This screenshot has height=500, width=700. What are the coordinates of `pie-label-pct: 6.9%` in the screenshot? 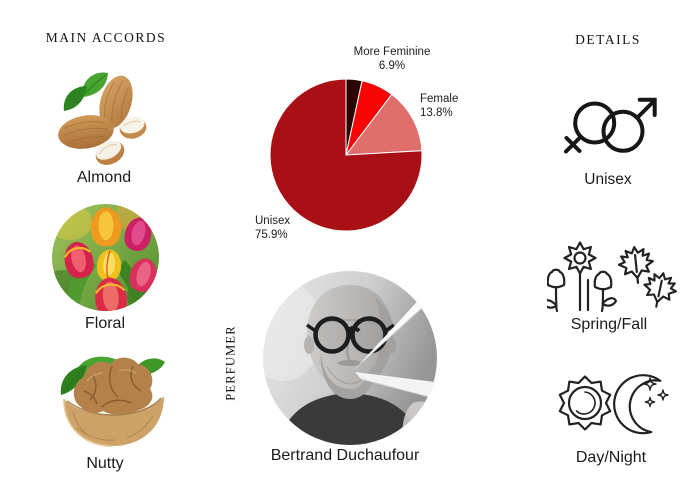 It's located at (392, 65).